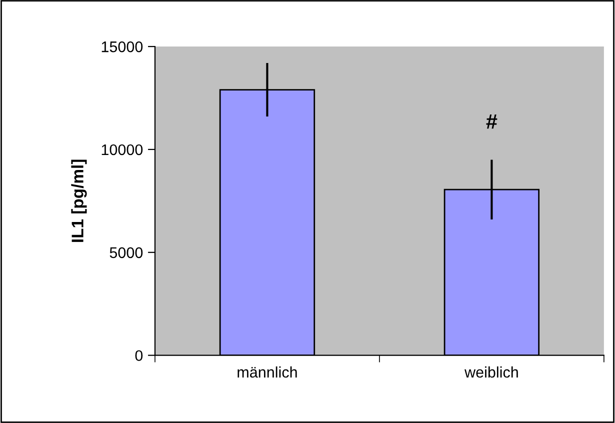 This screenshot has width=615, height=423. Describe the element at coordinates (122, 150) in the screenshot. I see `y-tick-label: 10000` at that location.